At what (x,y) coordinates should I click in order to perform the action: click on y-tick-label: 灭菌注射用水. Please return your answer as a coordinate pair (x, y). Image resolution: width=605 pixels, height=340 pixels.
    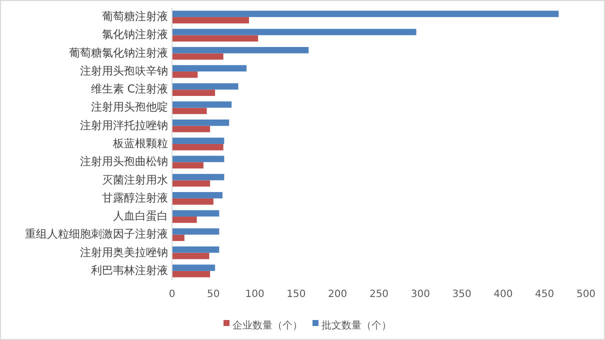
    Looking at the image, I should click on (135, 179).